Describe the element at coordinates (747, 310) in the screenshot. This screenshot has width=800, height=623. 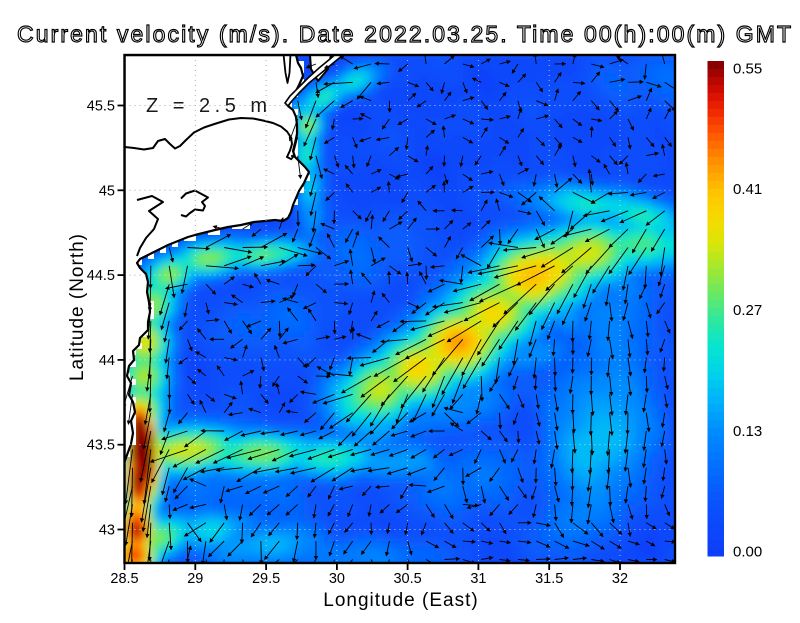
I see `svg-text: 0.27` at that location.